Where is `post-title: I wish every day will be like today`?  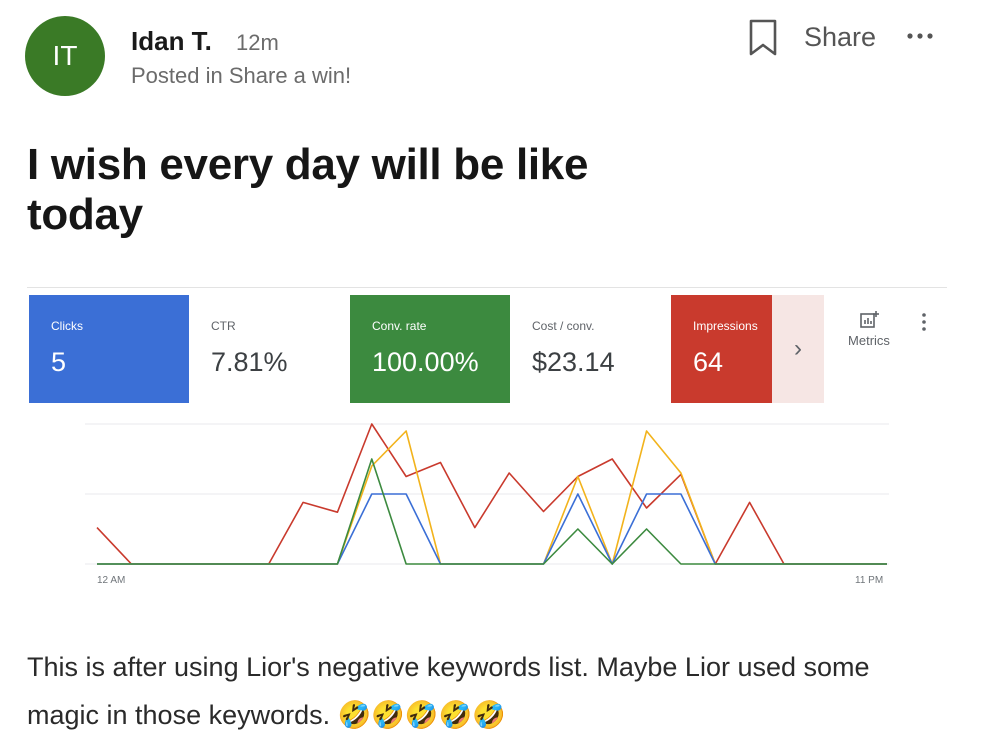 post-title: I wish every day will be like today is located at coordinates (308, 189).